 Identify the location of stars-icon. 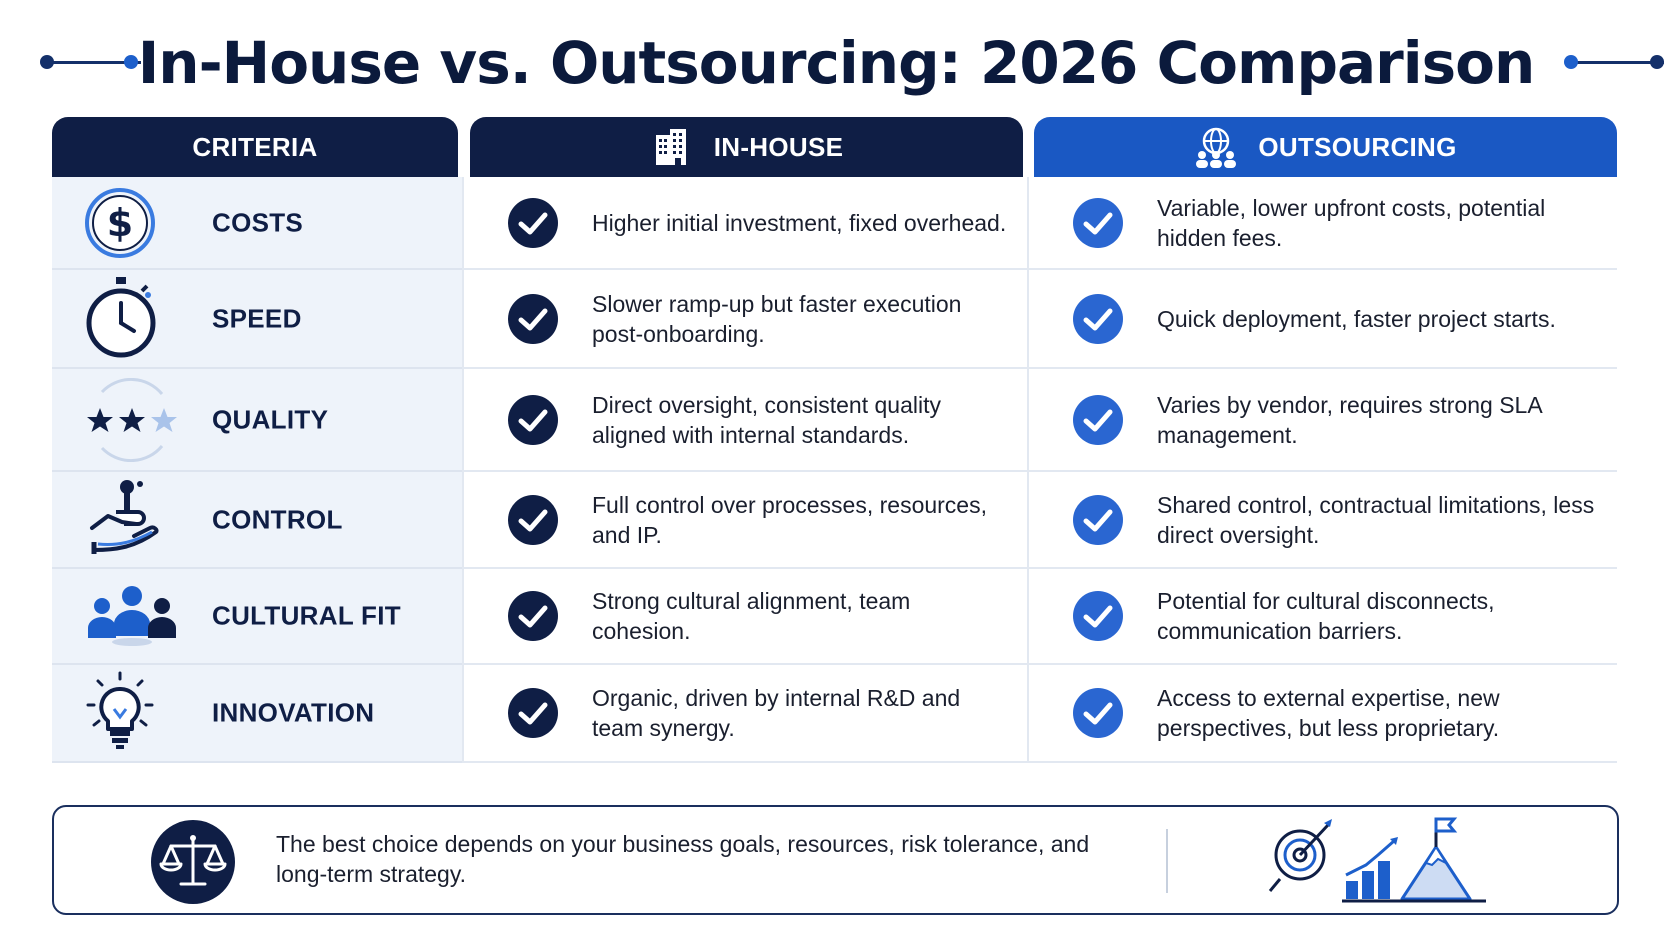
(132, 419).